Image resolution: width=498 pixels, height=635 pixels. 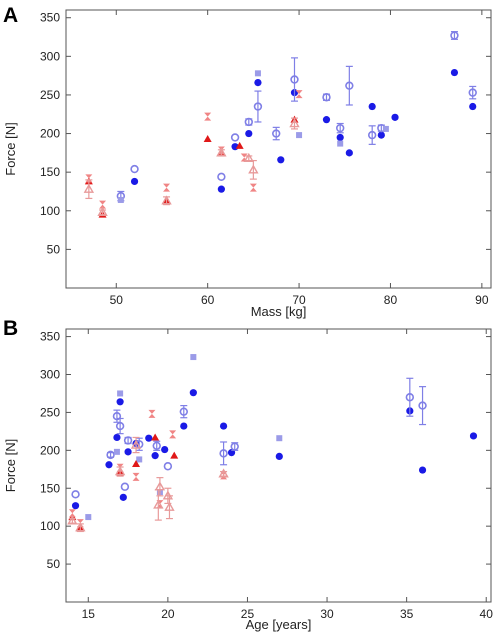 What do you see at coordinates (391, 300) in the screenshot?
I see `x-tick-label: 80` at bounding box center [391, 300].